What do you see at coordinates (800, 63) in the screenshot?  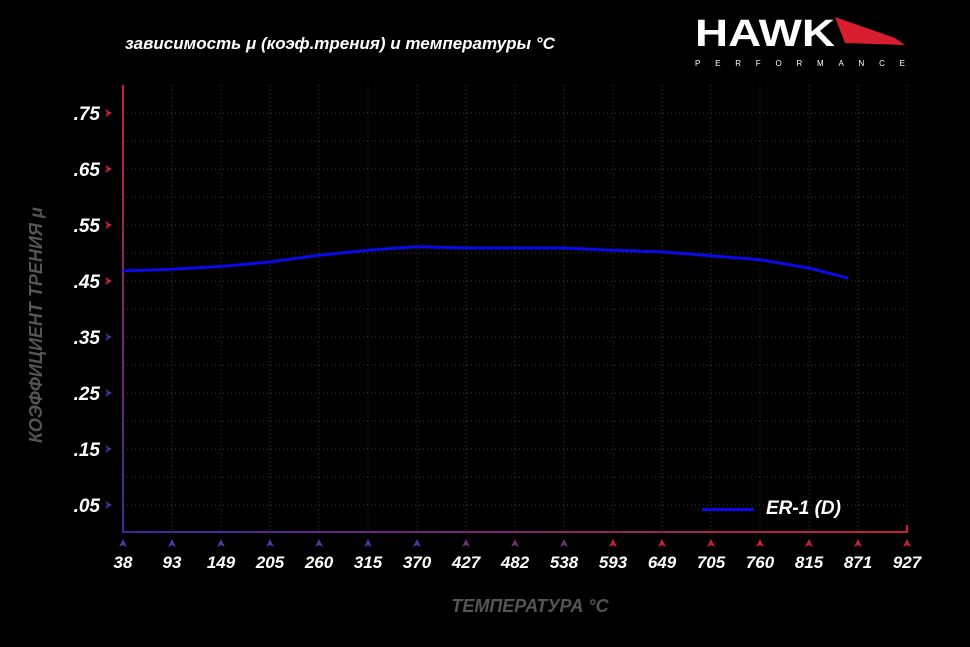 I see `svg-text: PERFORMANCE` at bounding box center [800, 63].